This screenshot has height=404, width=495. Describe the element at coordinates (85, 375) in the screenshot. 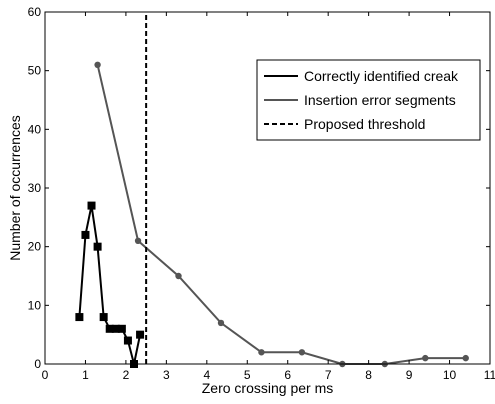

I see `x-tick-label: 1` at that location.